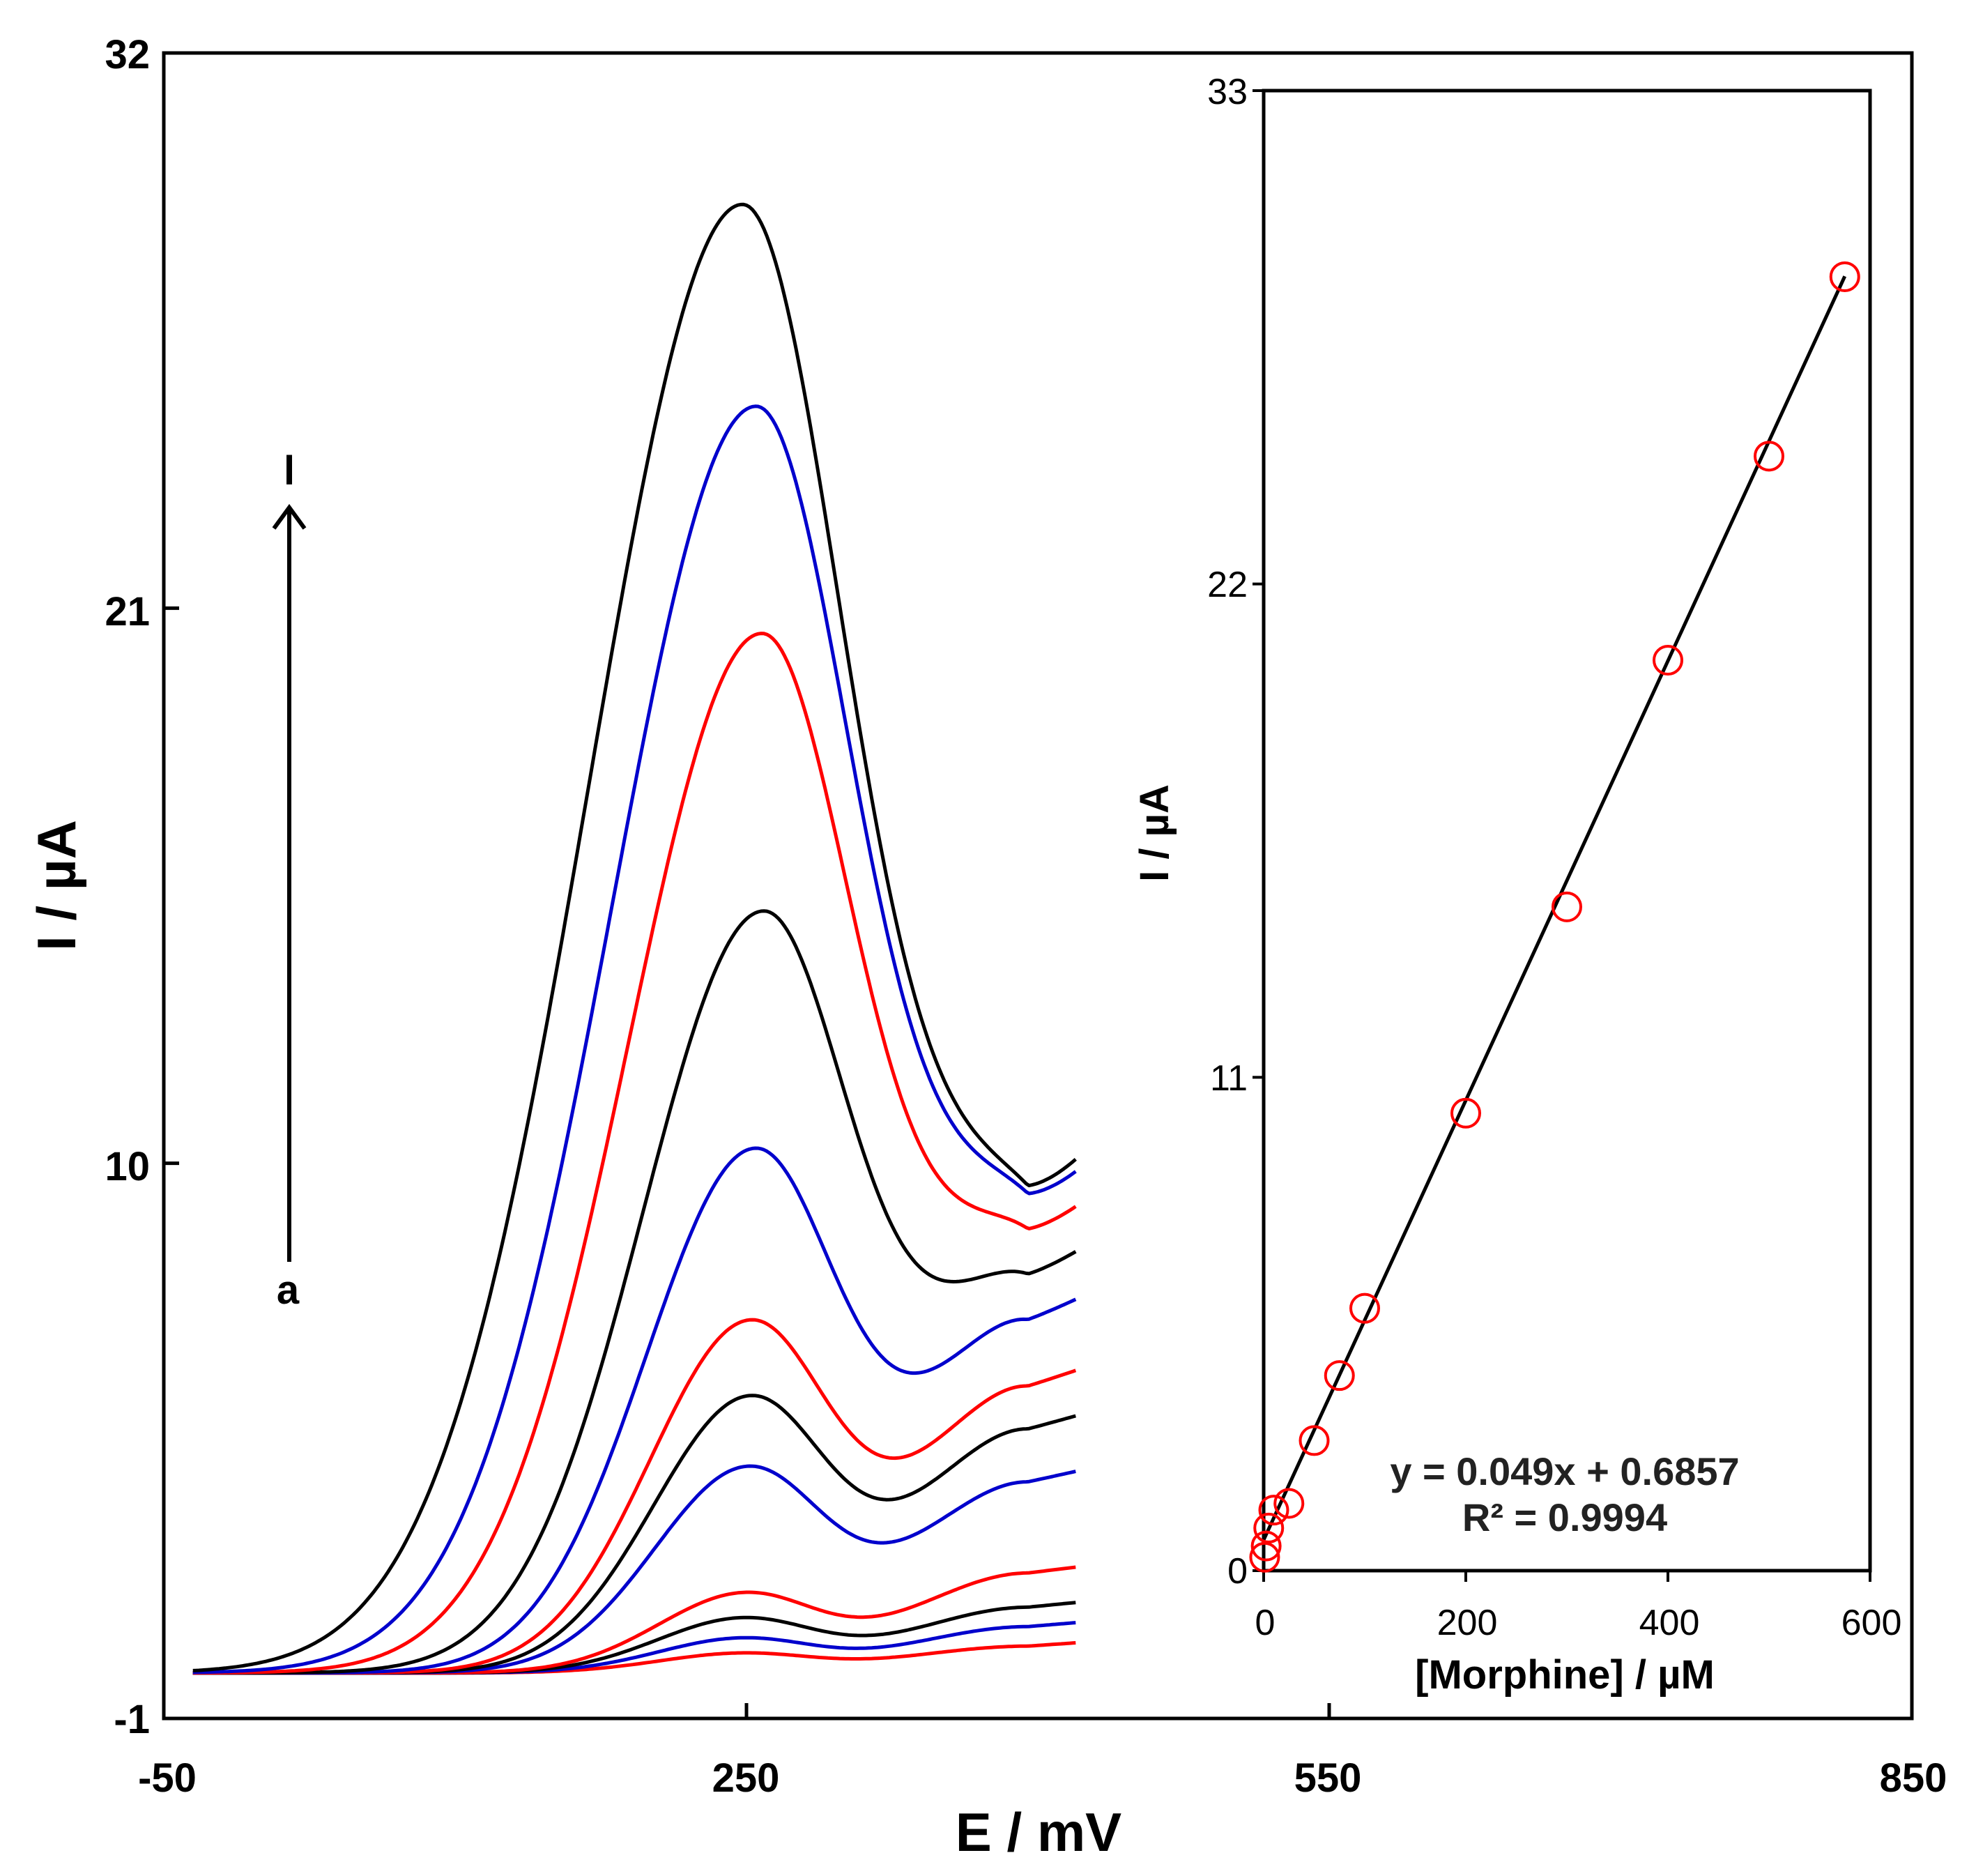  I want to click on arrow-label-bottom: a, so click(289, 1290).